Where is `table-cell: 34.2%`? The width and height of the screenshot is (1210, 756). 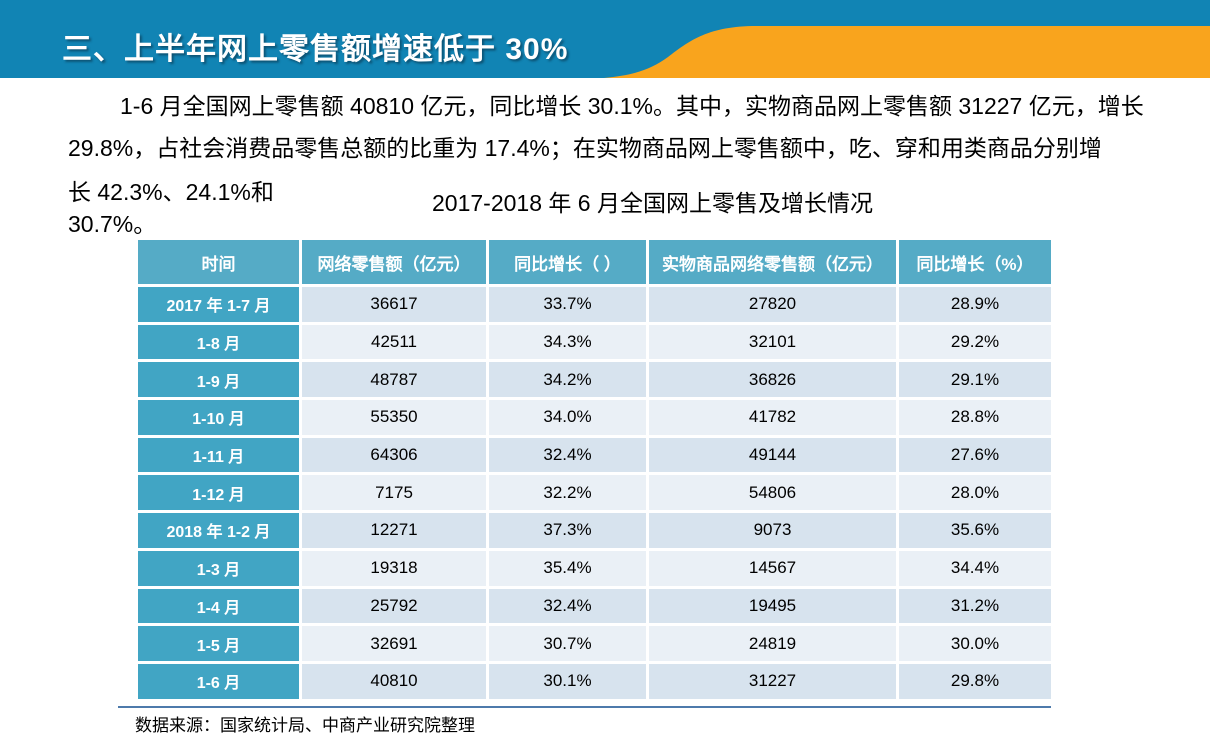
table-cell: 34.2% is located at coordinates (567, 380).